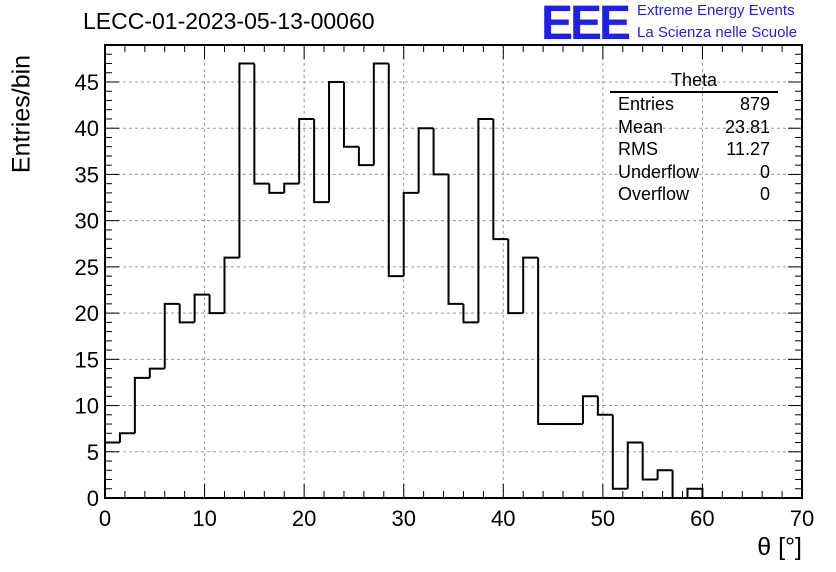  What do you see at coordinates (646, 104) in the screenshot?
I see `stat-label: Entries` at bounding box center [646, 104].